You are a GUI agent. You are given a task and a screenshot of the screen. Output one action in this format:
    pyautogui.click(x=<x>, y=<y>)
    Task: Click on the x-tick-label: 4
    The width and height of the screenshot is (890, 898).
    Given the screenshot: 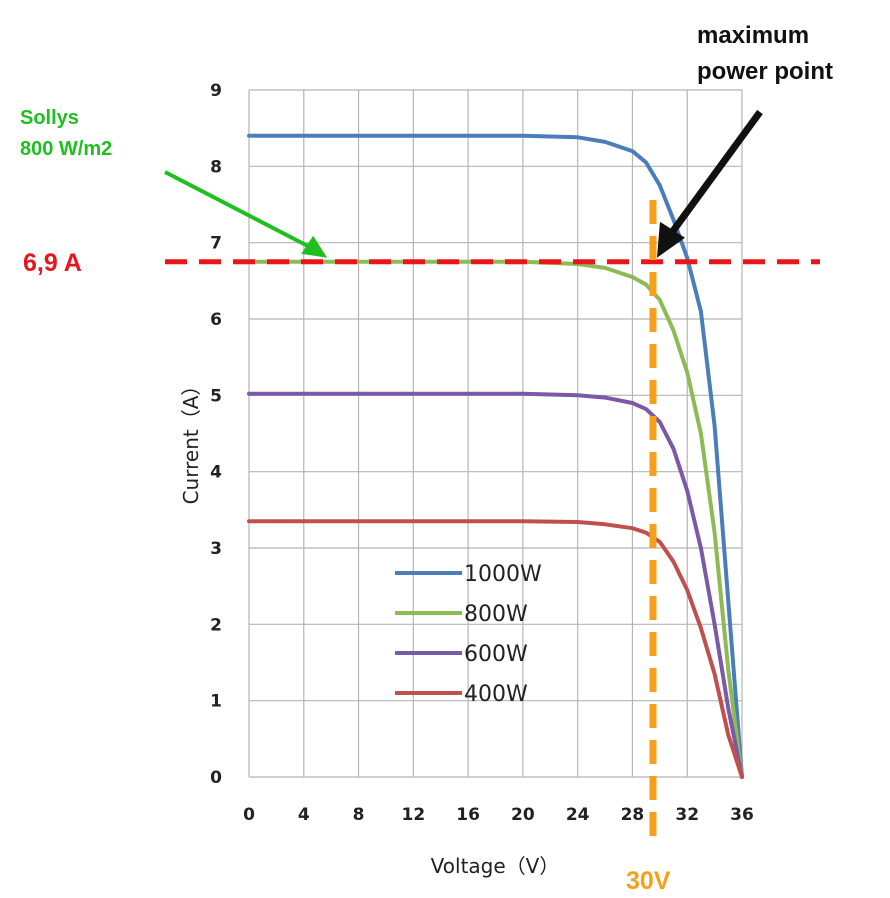 What is the action you would take?
    pyautogui.click(x=304, y=815)
    